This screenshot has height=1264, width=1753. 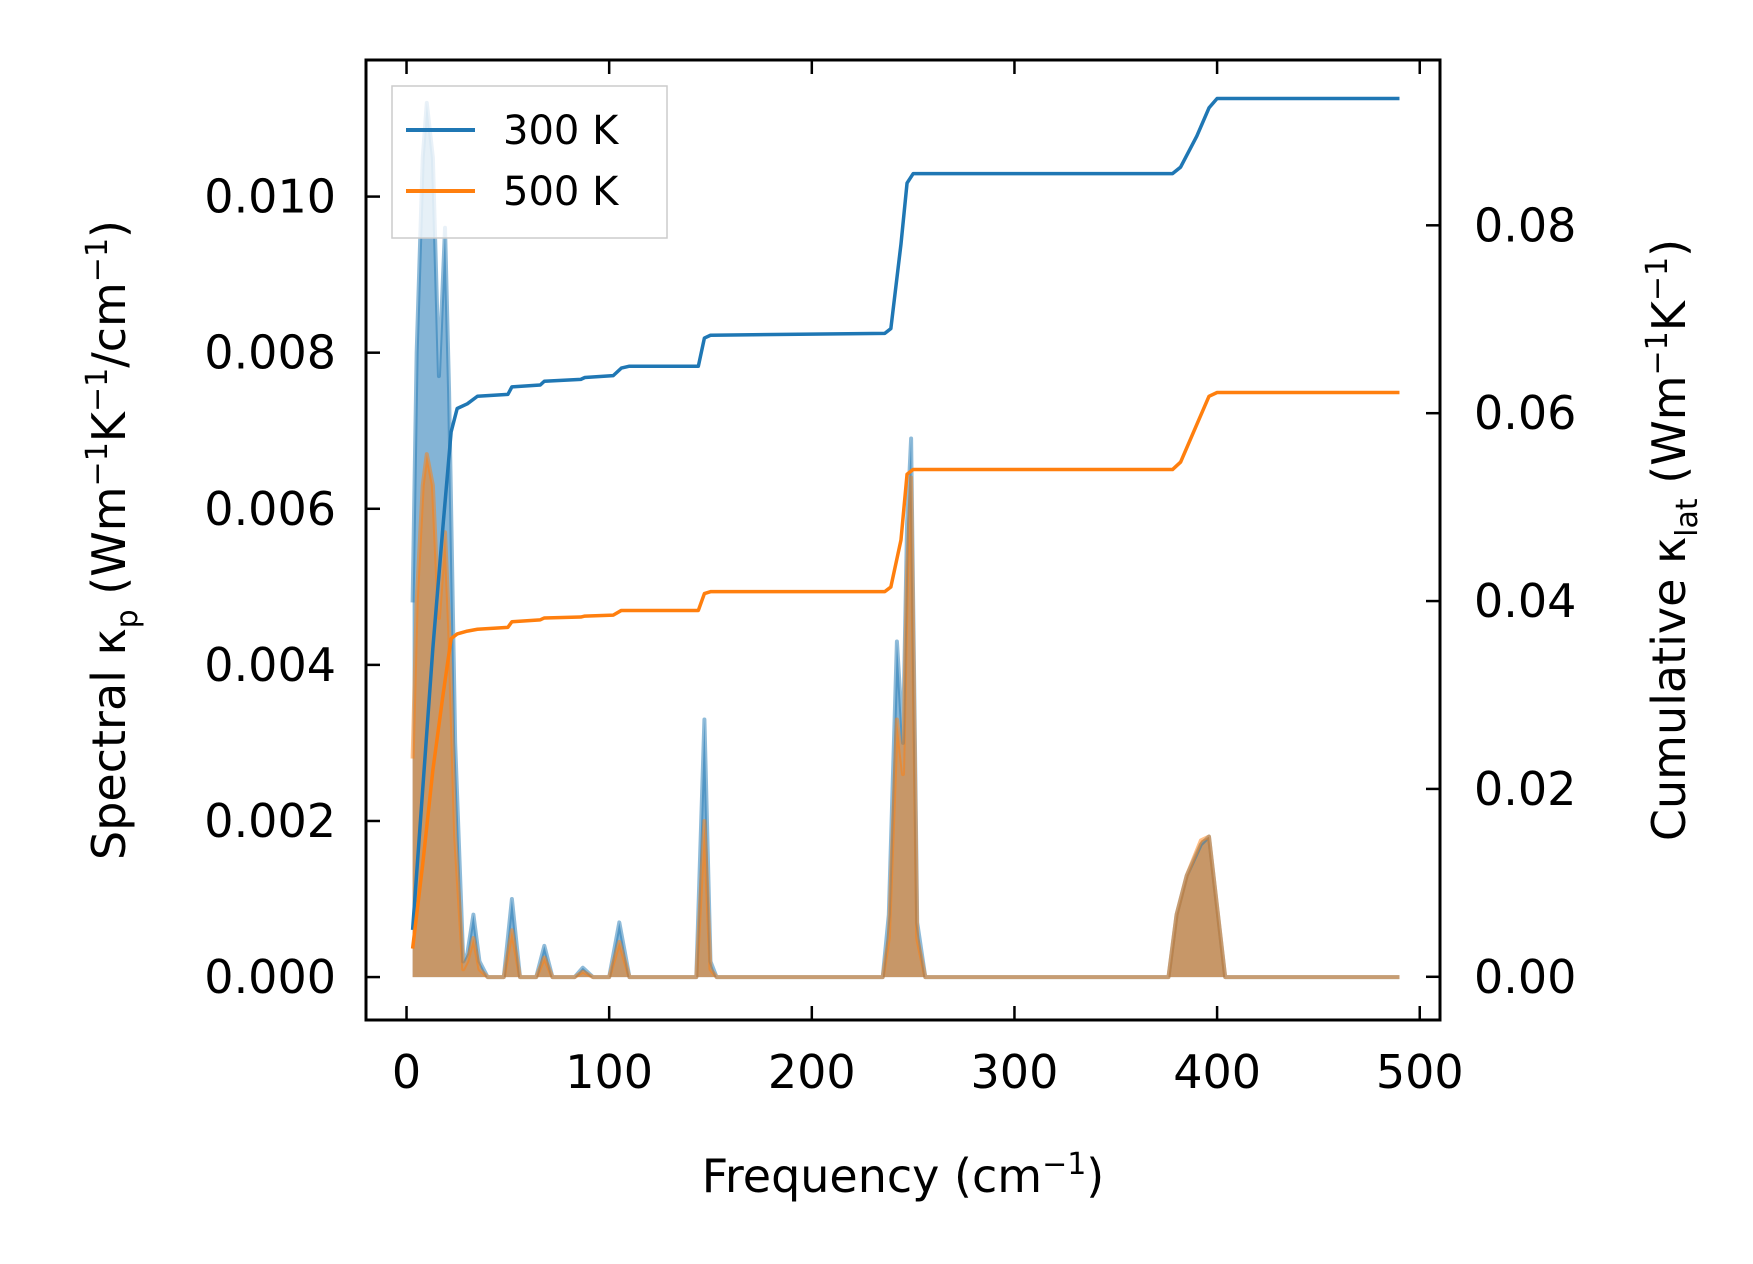 What do you see at coordinates (270, 509) in the screenshot?
I see `y-tick-label-left: 0.006` at bounding box center [270, 509].